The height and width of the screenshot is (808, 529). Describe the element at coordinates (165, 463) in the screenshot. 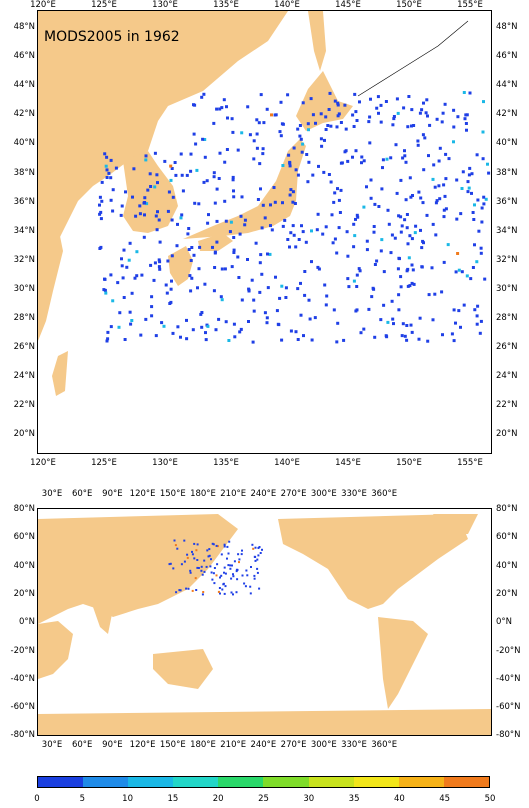

I see `lon-tick-label: 130°E` at that location.